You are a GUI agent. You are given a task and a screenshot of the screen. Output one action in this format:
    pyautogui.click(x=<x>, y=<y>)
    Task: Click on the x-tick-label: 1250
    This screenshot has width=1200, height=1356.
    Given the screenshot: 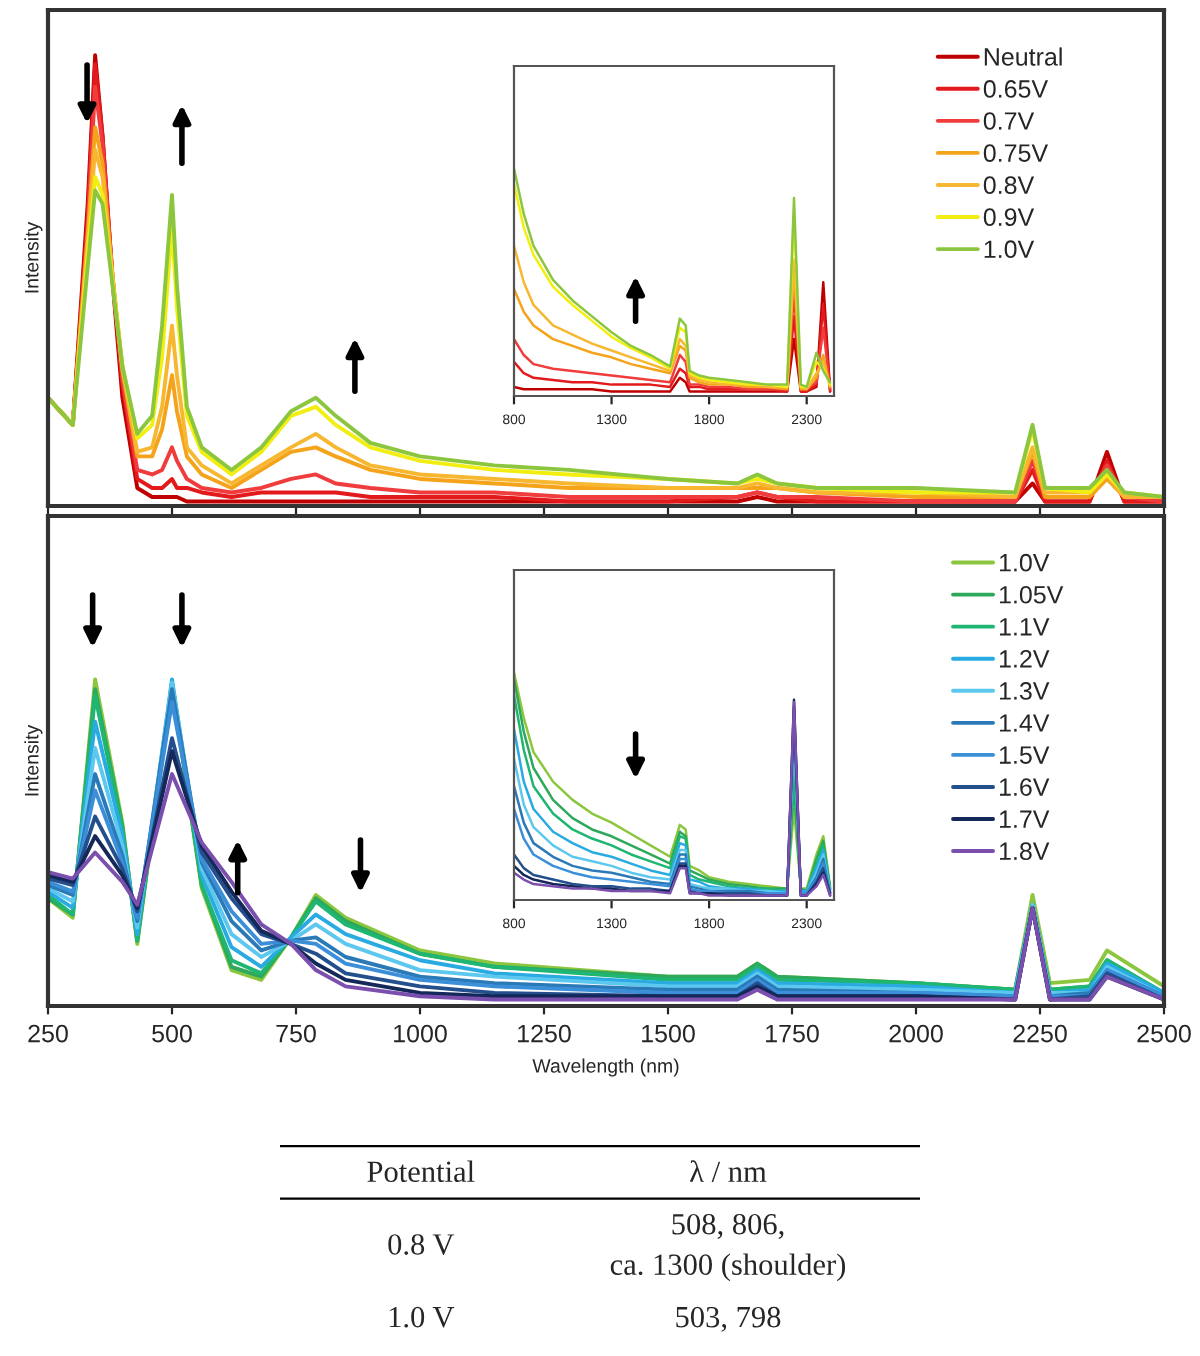 What is the action you would take?
    pyautogui.click(x=544, y=1033)
    